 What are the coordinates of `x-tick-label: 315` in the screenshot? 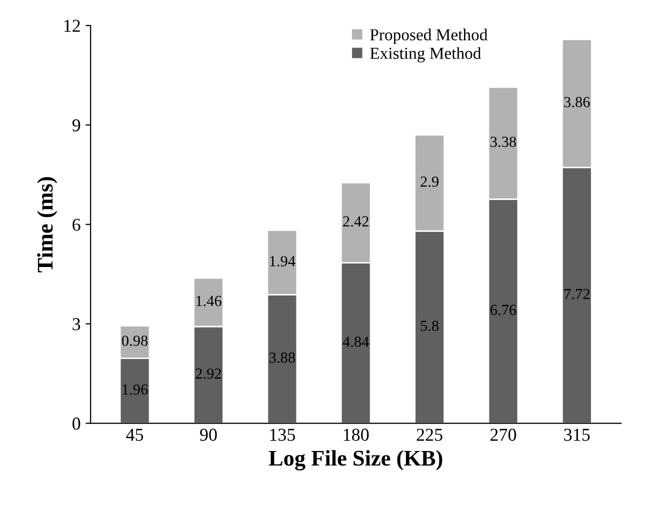 It's located at (577, 434).